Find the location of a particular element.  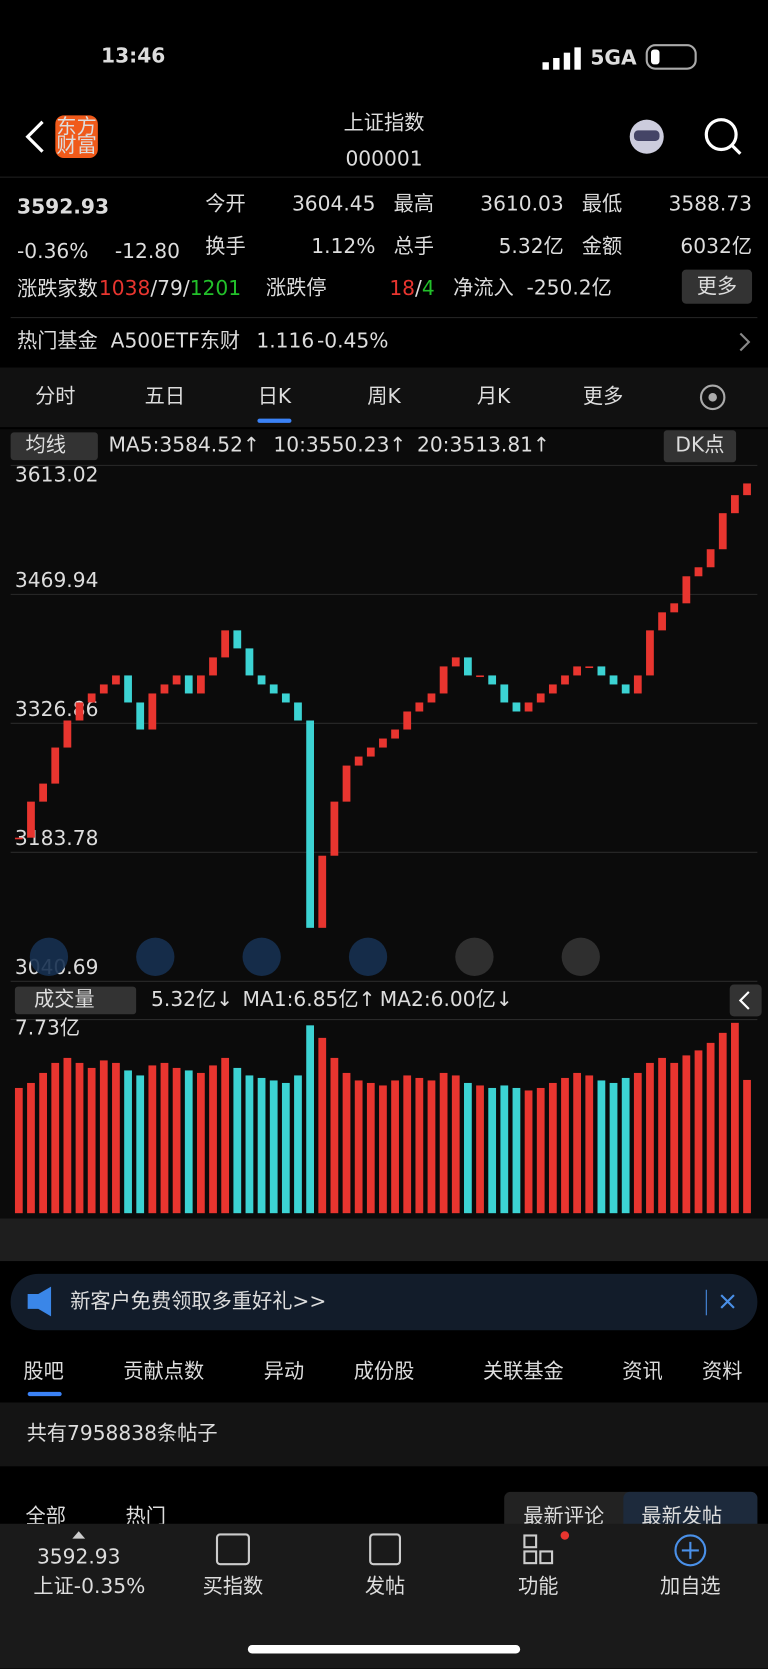

add-icon is located at coordinates (690, 1550).